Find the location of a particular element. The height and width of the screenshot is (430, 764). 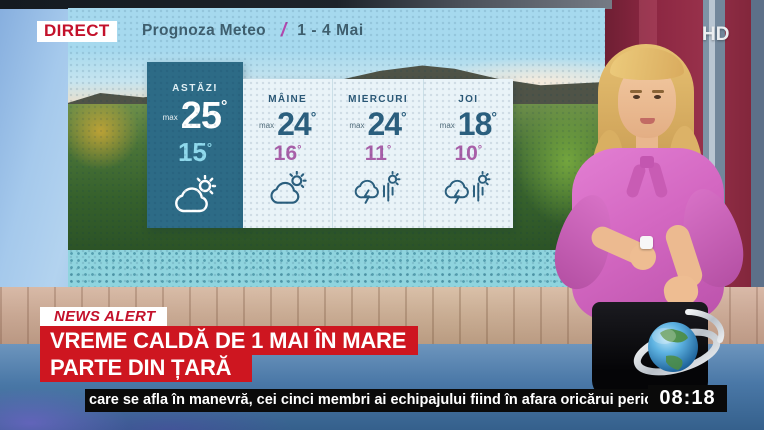

temp-min-row: 11° is located at coordinates (377, 154).